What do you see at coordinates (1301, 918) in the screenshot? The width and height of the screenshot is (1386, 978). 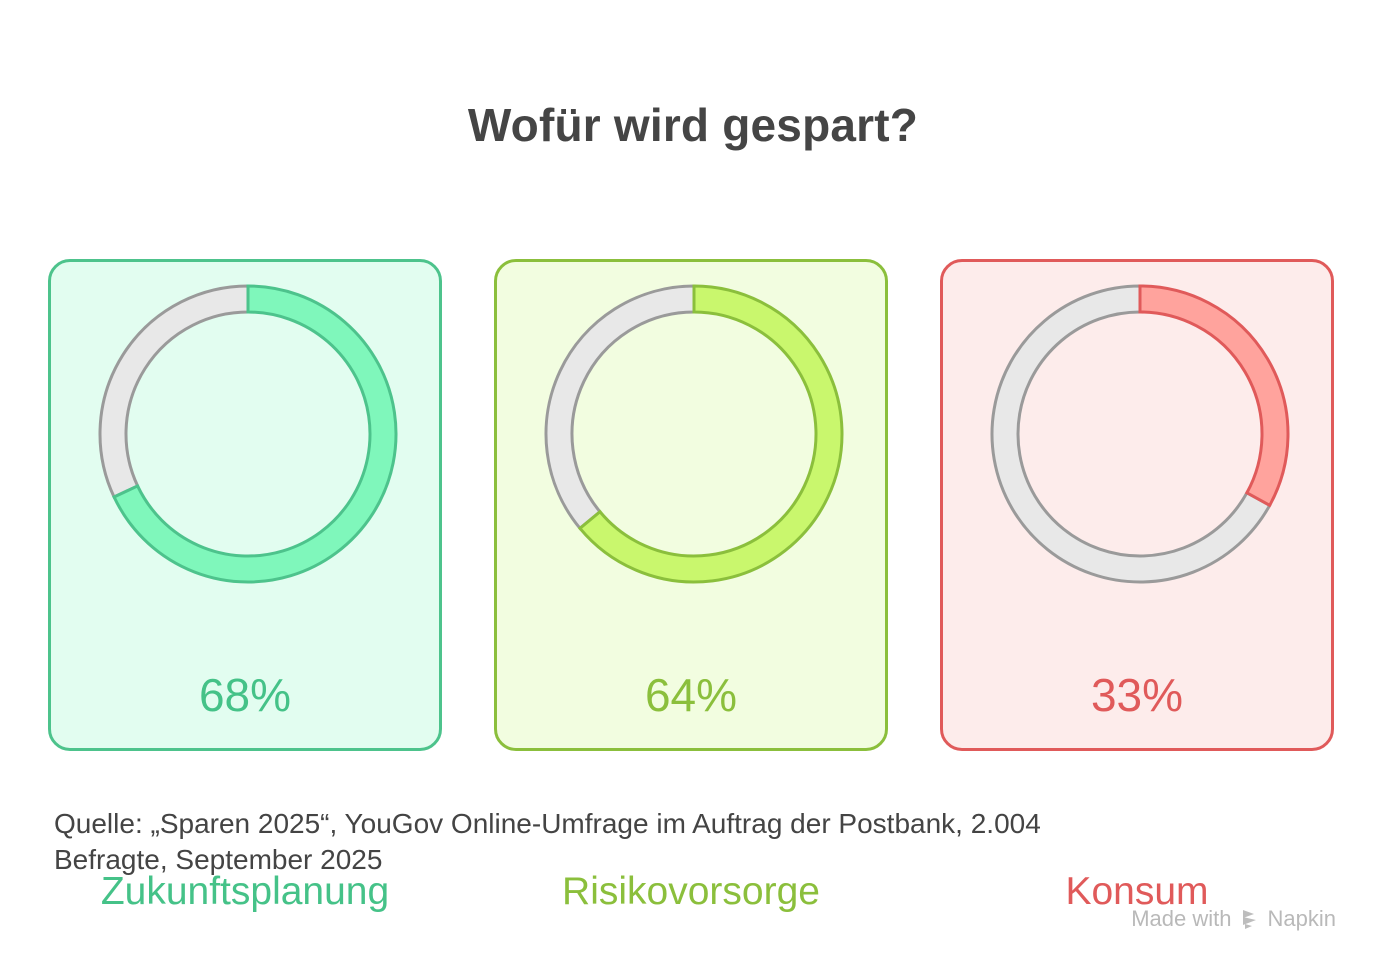 I see `brand-name: Napkin` at bounding box center [1301, 918].